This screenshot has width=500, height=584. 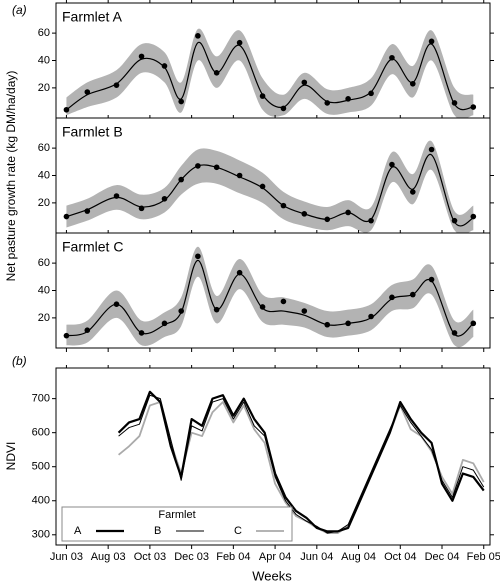 I want to click on y-tick-label: 500, so click(x=41, y=467).